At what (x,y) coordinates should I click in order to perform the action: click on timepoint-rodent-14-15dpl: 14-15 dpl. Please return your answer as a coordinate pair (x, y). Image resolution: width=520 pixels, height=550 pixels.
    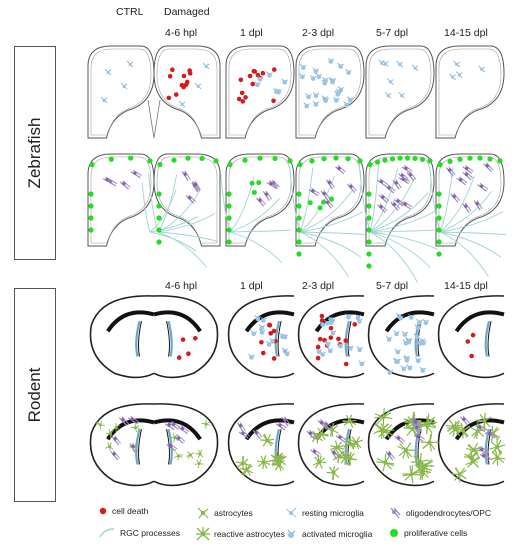
    Looking at the image, I should click on (466, 286).